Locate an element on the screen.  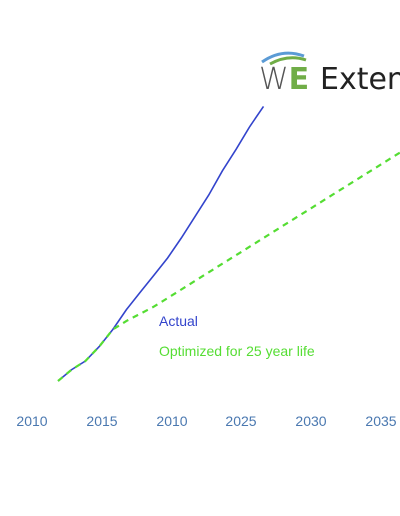
legend-actual: Actual is located at coordinates (178, 321).